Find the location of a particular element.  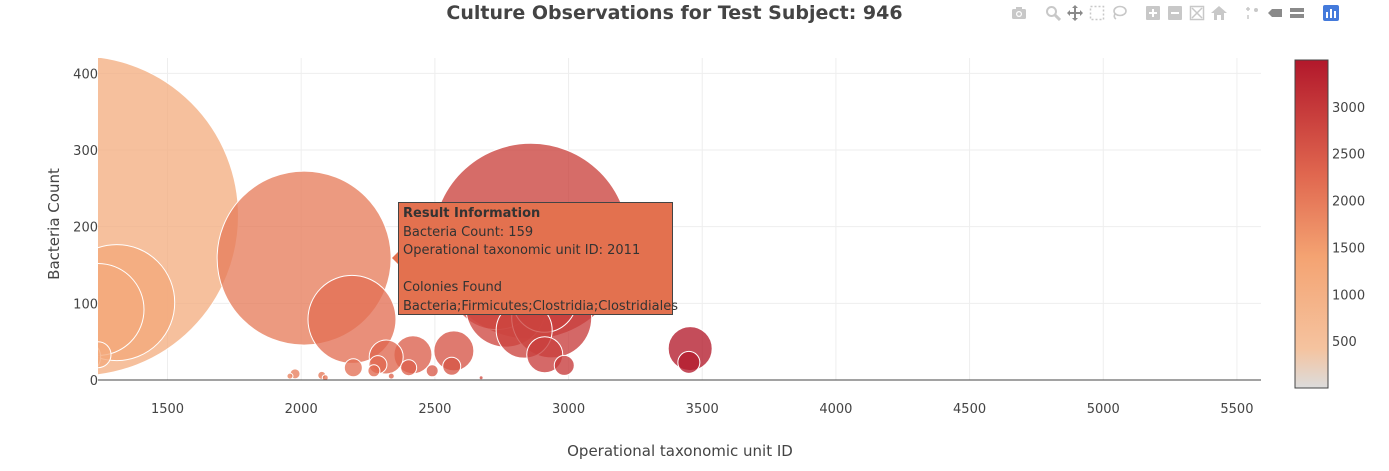

colorbar-tick-labels: 500 1000 1500 2000 2500 3000 is located at coordinates (1348, 225).